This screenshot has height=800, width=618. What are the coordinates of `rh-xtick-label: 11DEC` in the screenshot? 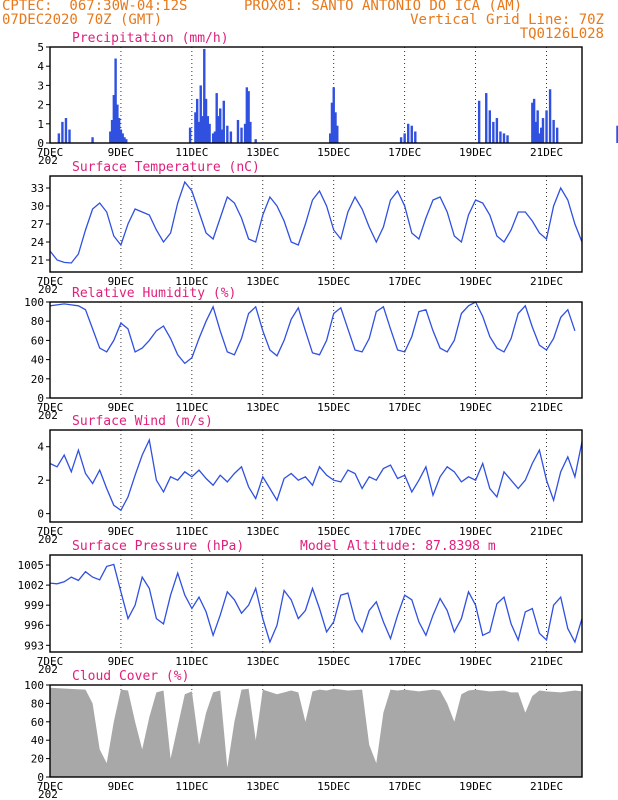 It's located at (191, 407).